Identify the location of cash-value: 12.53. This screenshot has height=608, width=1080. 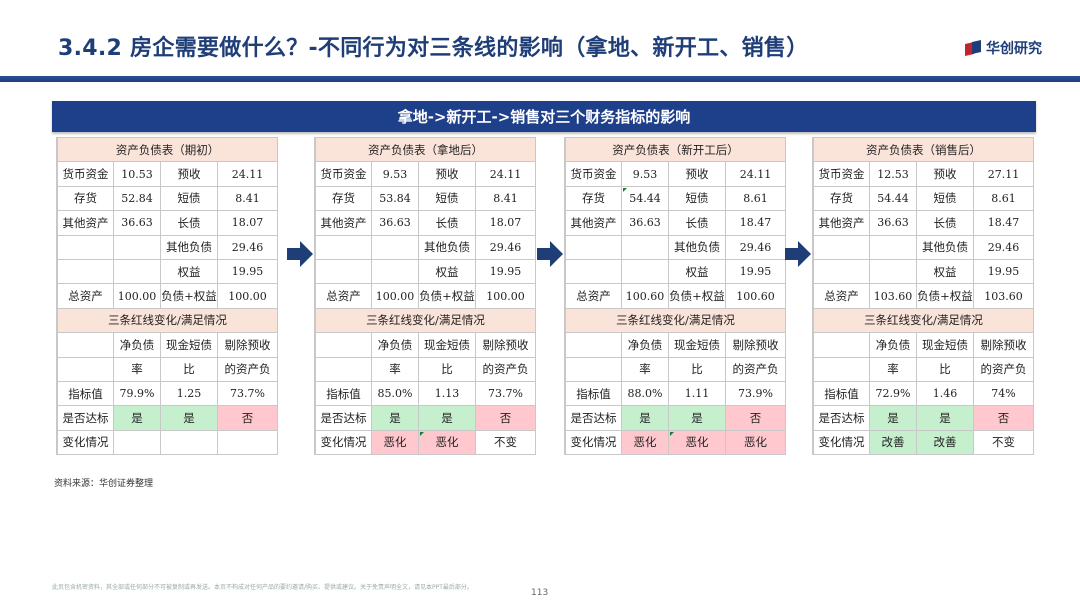
(893, 174).